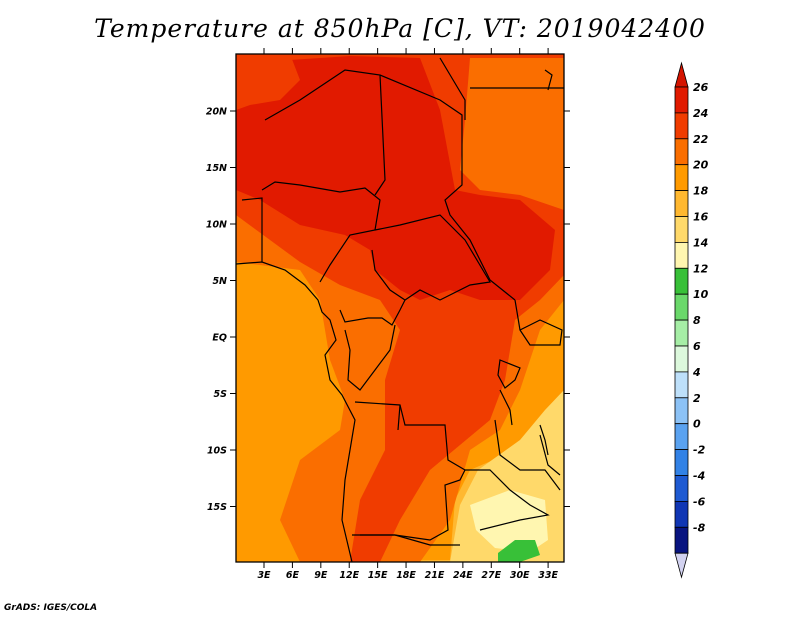  I want to click on border-nigeria, so click(321, 232).